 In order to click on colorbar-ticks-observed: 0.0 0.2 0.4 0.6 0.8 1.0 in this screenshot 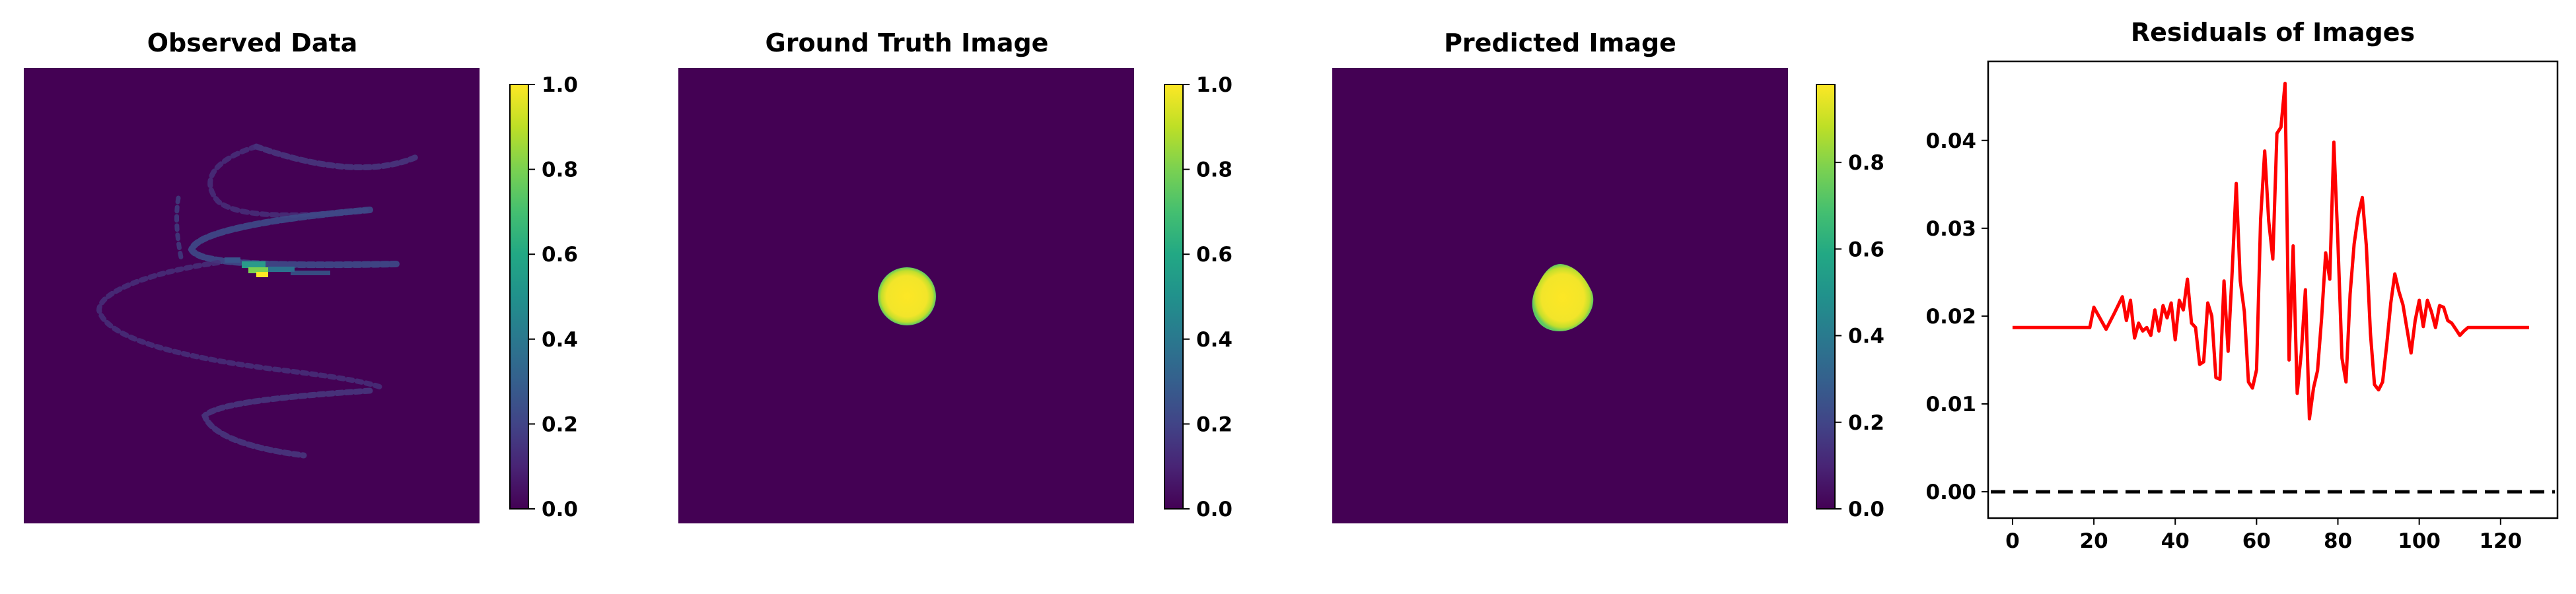, I will do `click(553, 297)`.